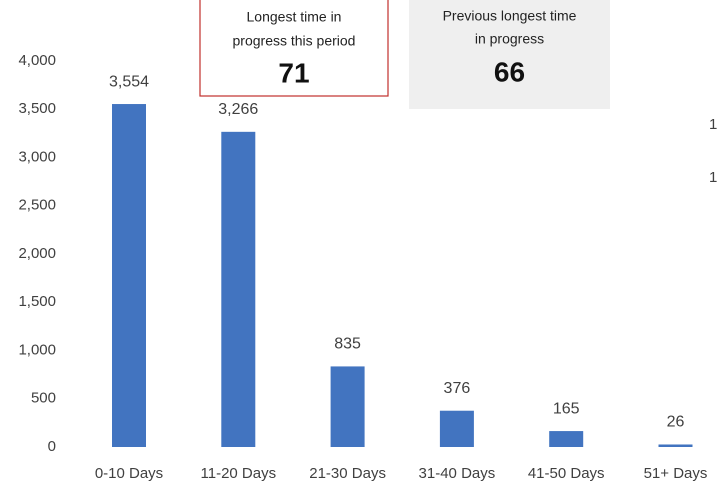  Describe the element at coordinates (239, 473) in the screenshot. I see `x-tick-label: 11-20 Days` at that location.